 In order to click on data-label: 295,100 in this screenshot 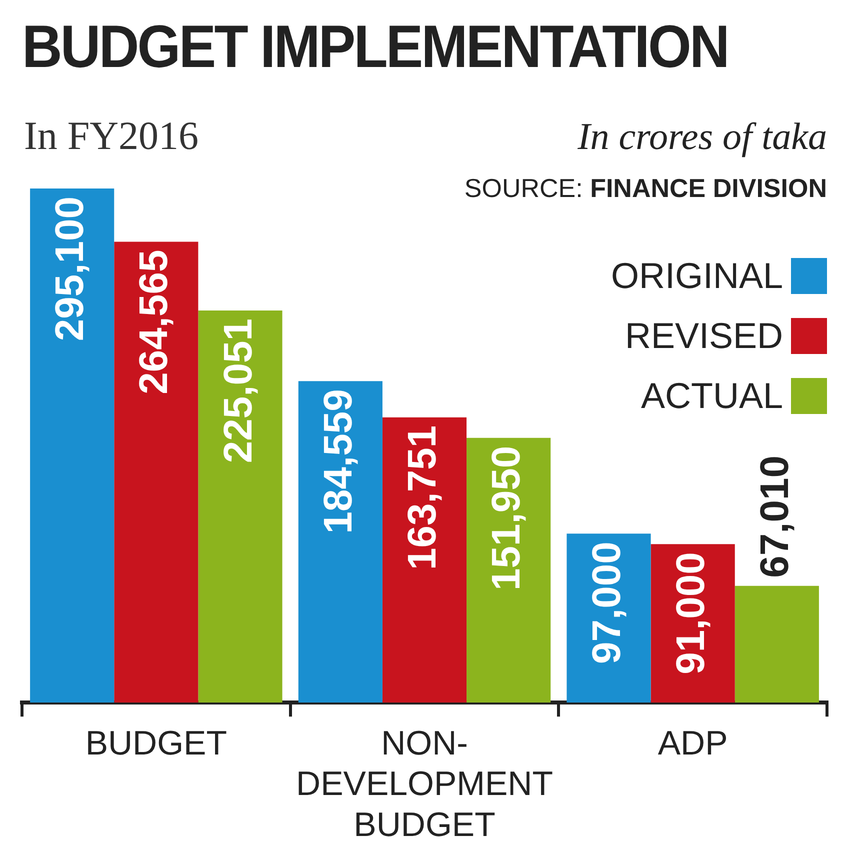, I will do `click(70, 269)`.